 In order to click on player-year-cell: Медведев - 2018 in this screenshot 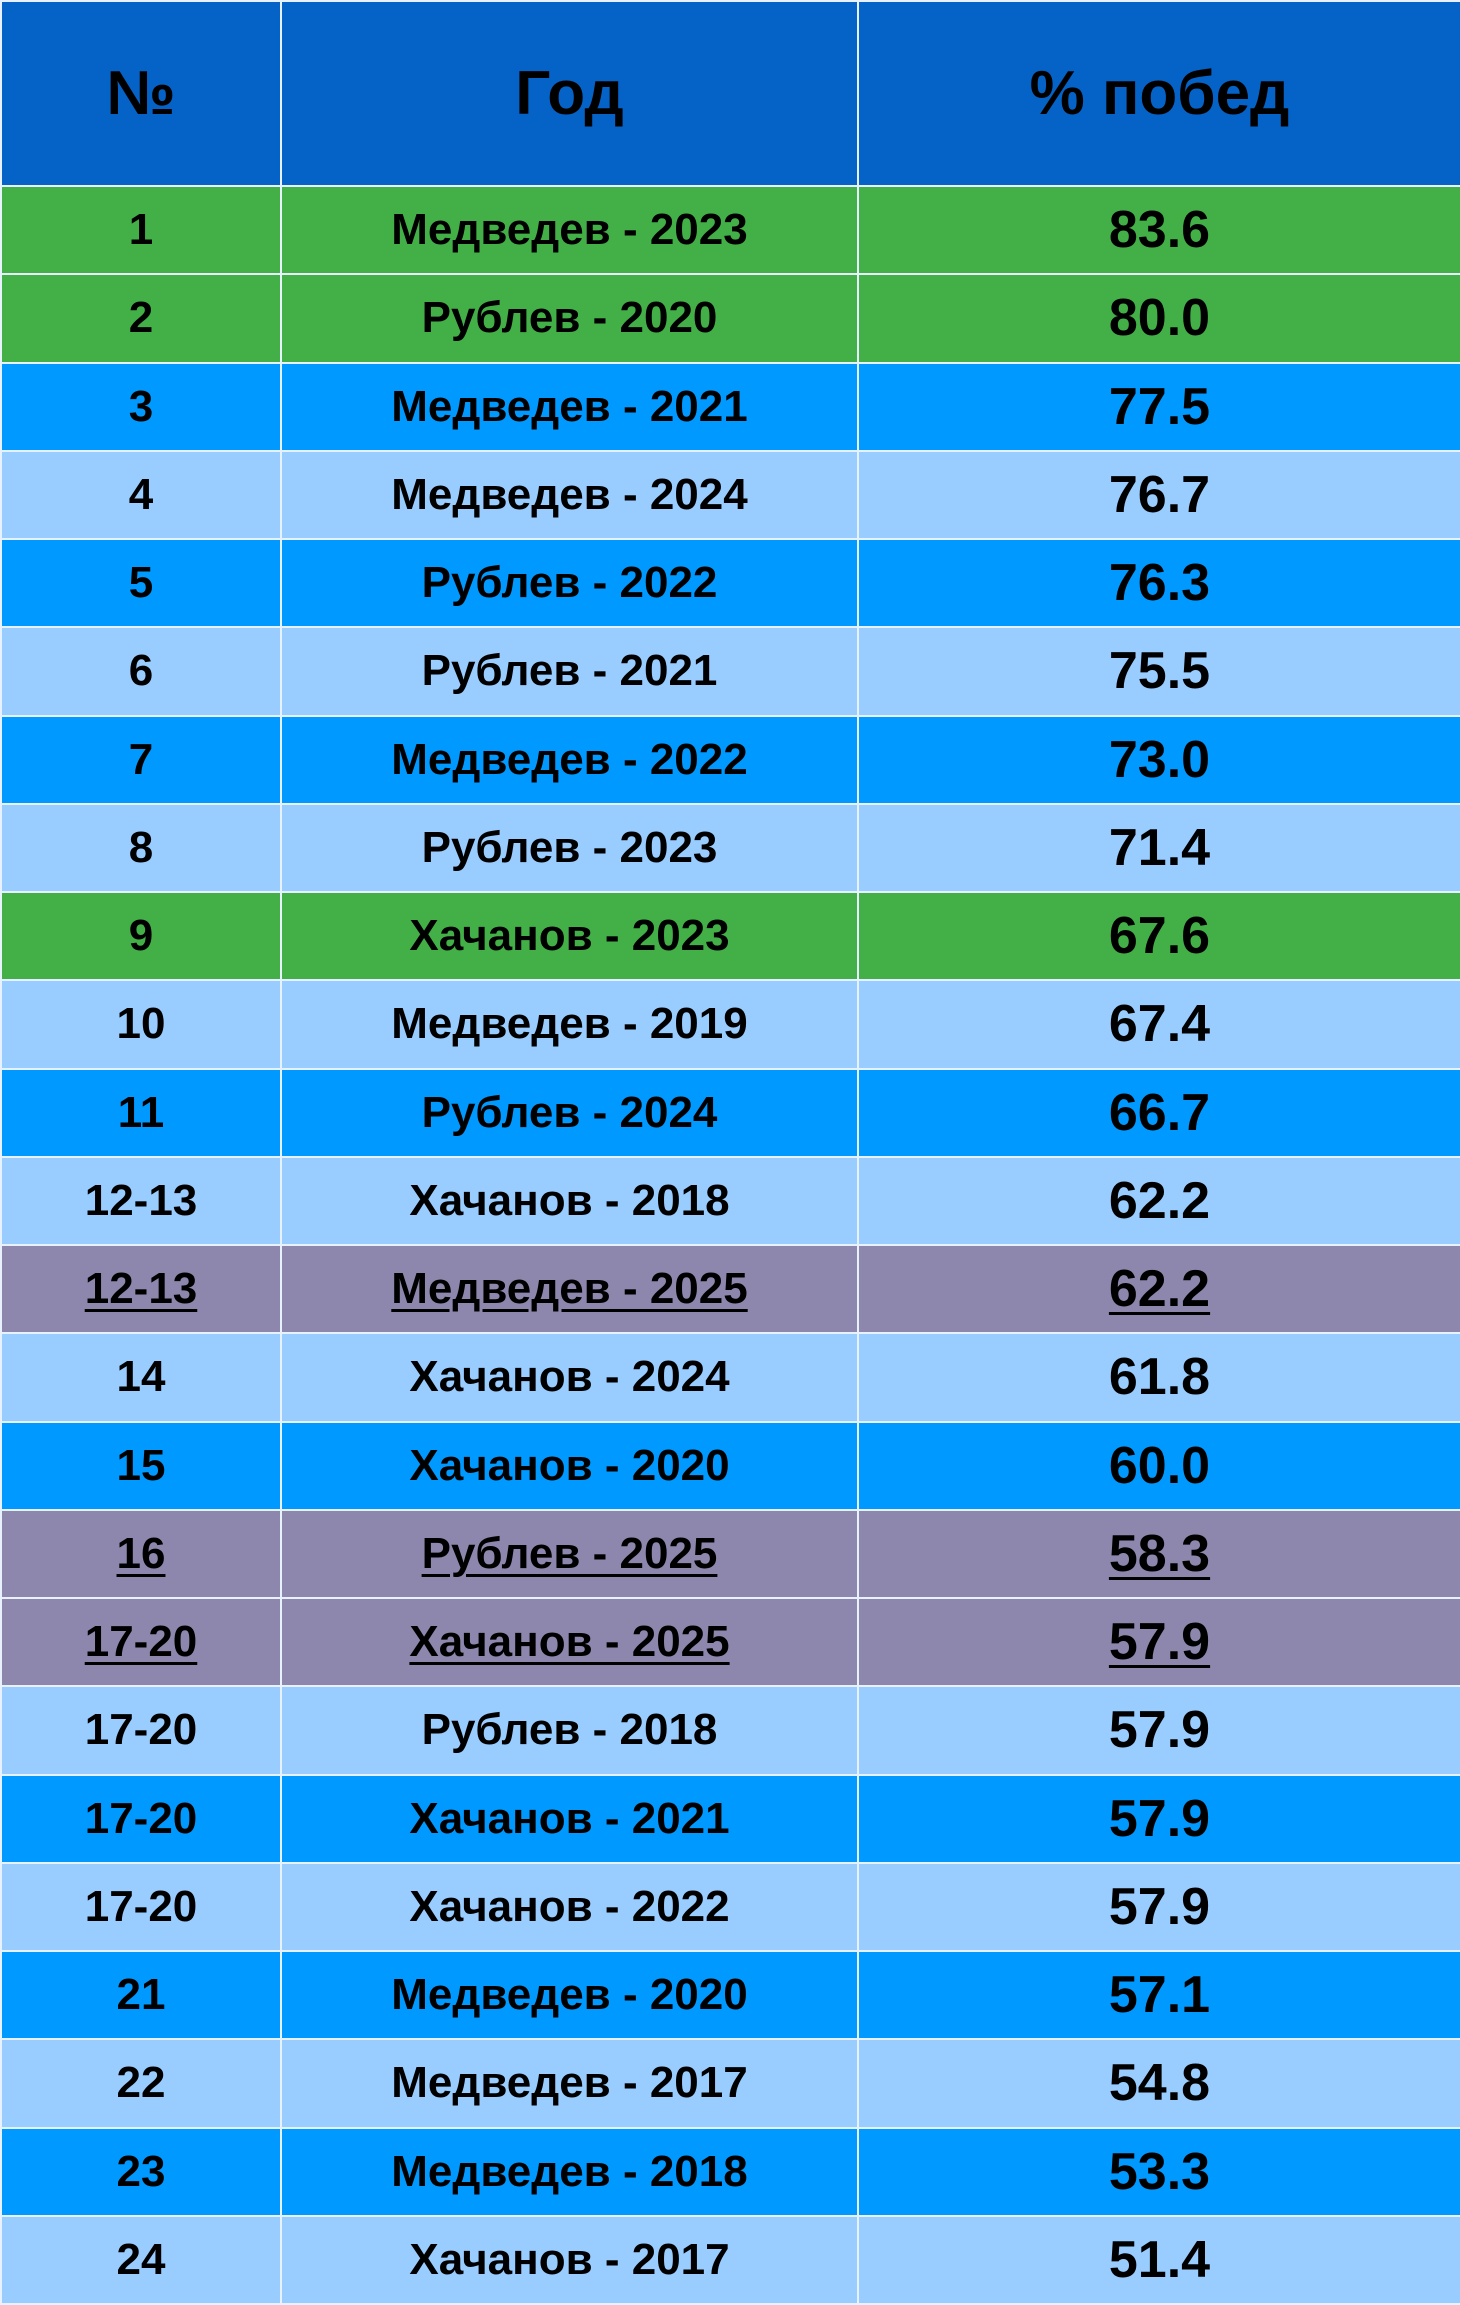, I will do `click(569, 2171)`.